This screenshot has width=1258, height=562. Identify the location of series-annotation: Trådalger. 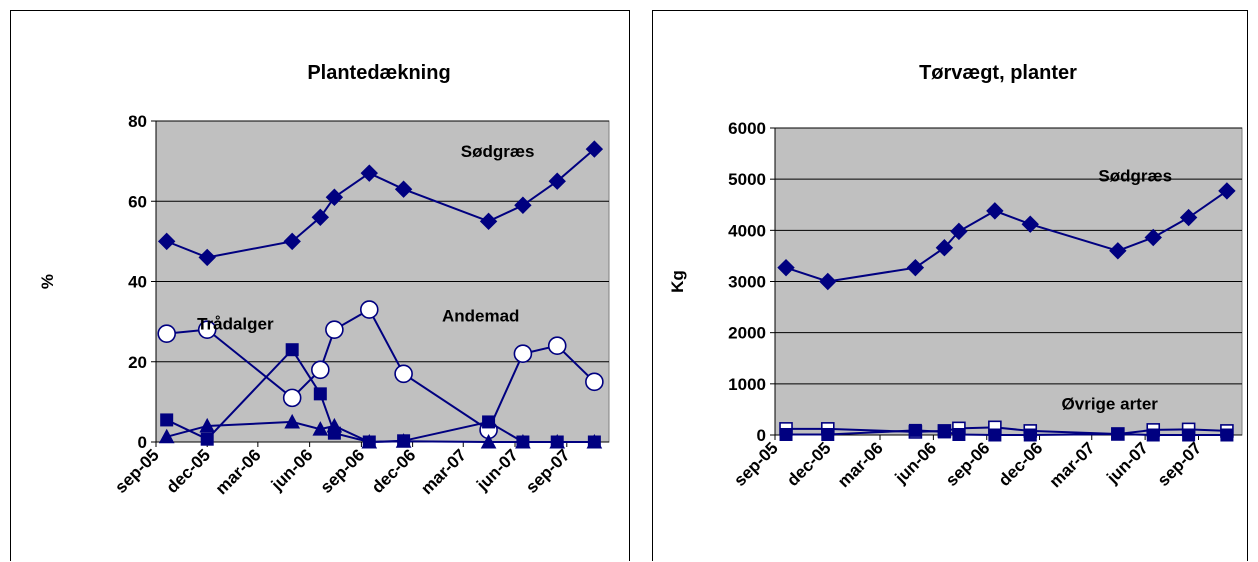
(235, 324).